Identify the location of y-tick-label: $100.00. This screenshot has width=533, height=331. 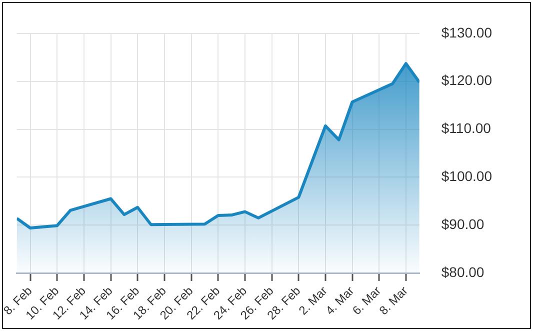
(466, 176).